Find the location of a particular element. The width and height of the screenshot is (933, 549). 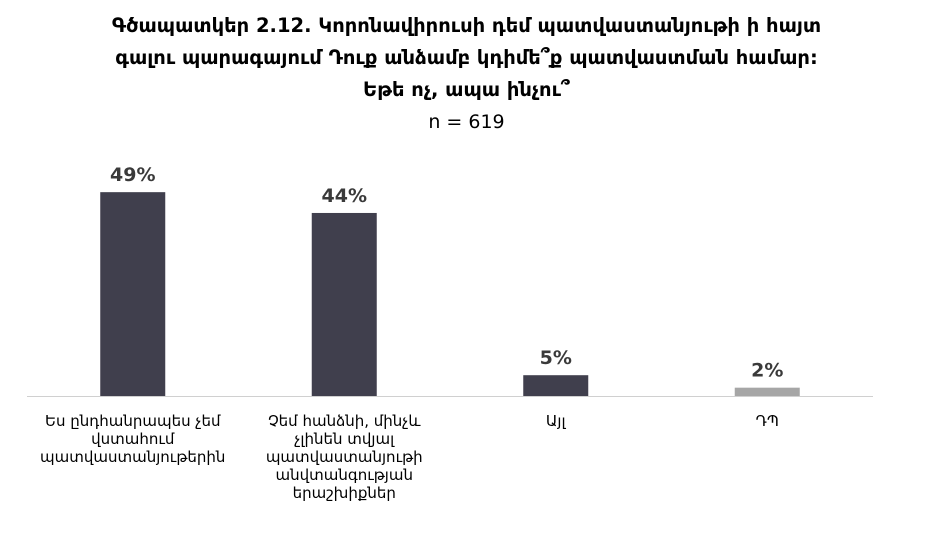

data-label-1: 44% is located at coordinates (344, 196).